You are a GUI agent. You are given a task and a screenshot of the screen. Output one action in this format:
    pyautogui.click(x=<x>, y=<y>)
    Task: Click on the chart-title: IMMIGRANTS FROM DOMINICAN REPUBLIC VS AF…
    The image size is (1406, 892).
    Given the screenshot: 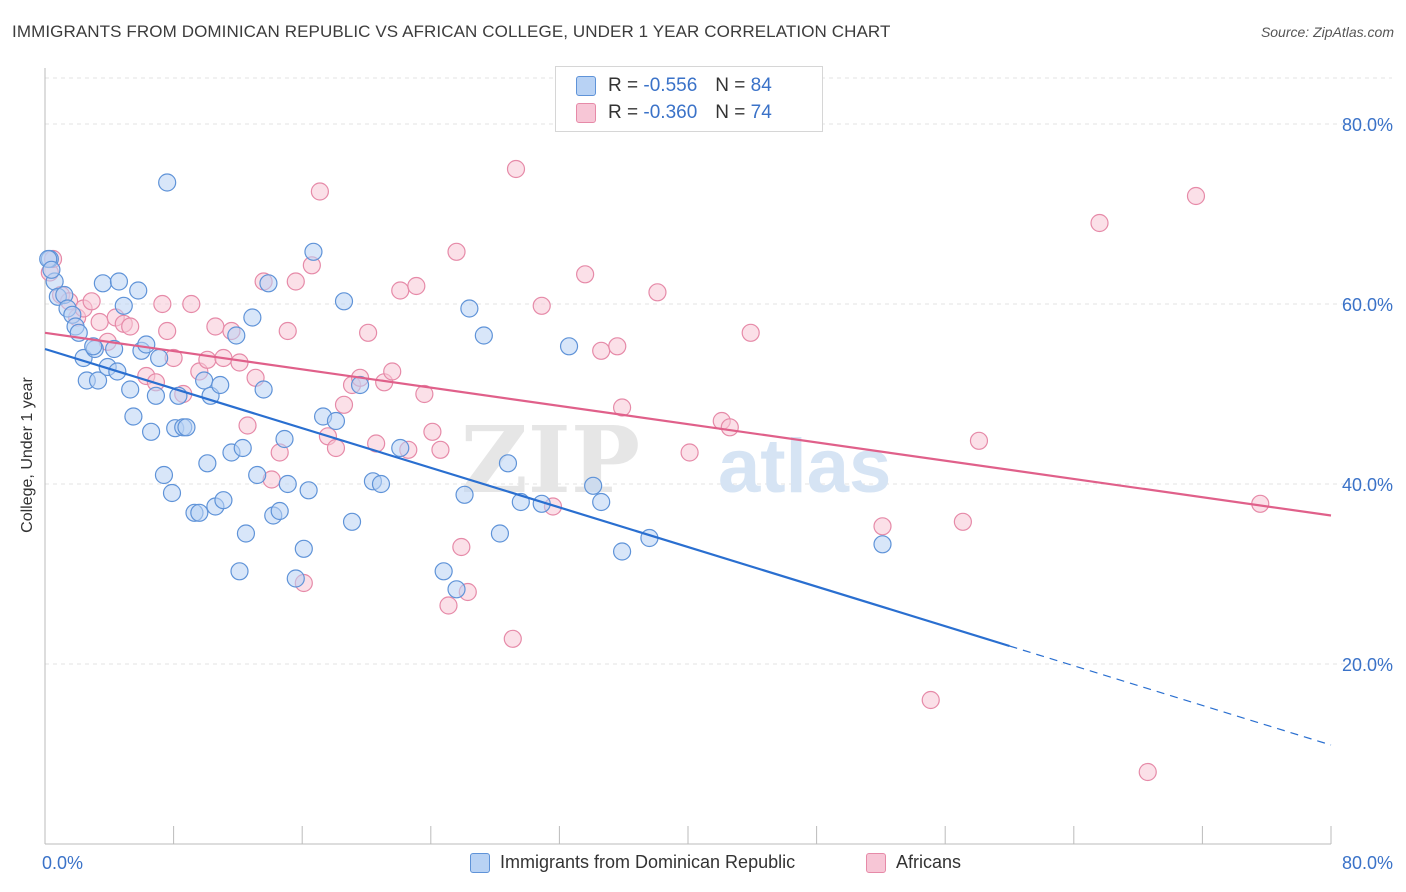 What is the action you would take?
    pyautogui.click(x=451, y=31)
    